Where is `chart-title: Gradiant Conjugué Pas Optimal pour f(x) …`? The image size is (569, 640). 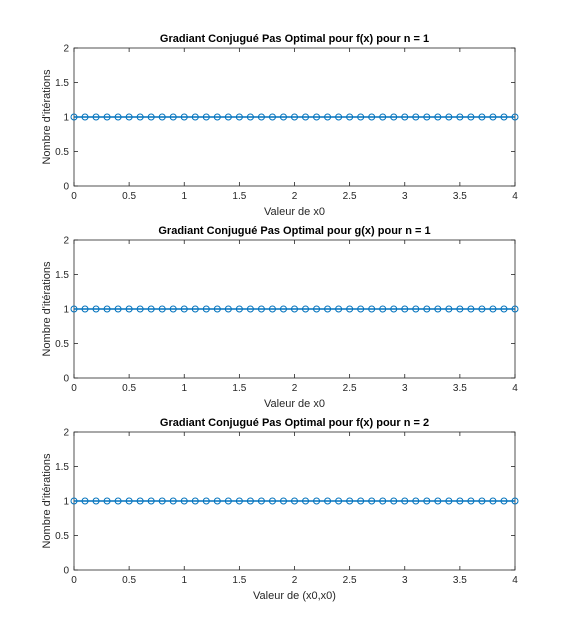
chart-title: Gradiant Conjugué Pas Optimal pour f(x) … is located at coordinates (294, 423).